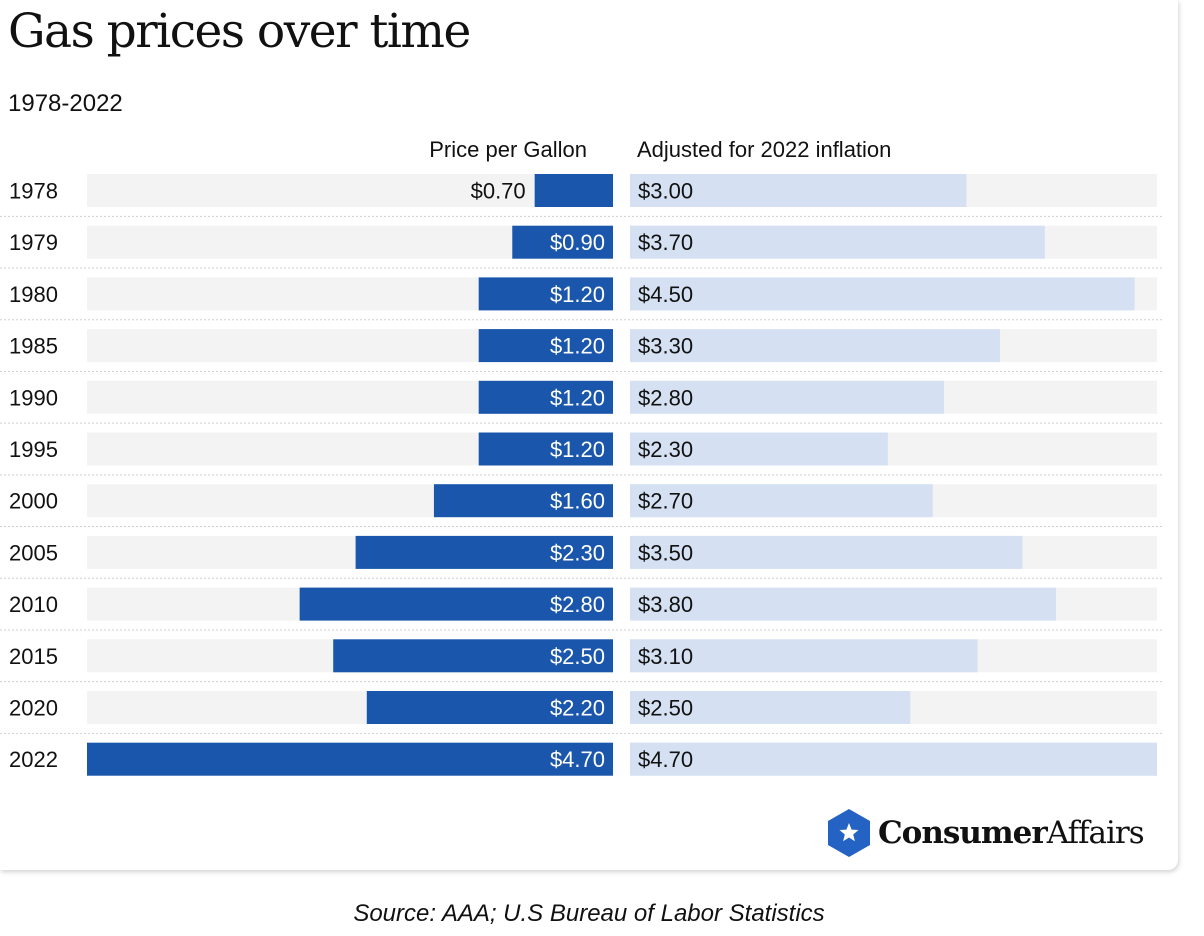  What do you see at coordinates (665, 708) in the screenshot?
I see `inflation-data-label: $2.50` at bounding box center [665, 708].